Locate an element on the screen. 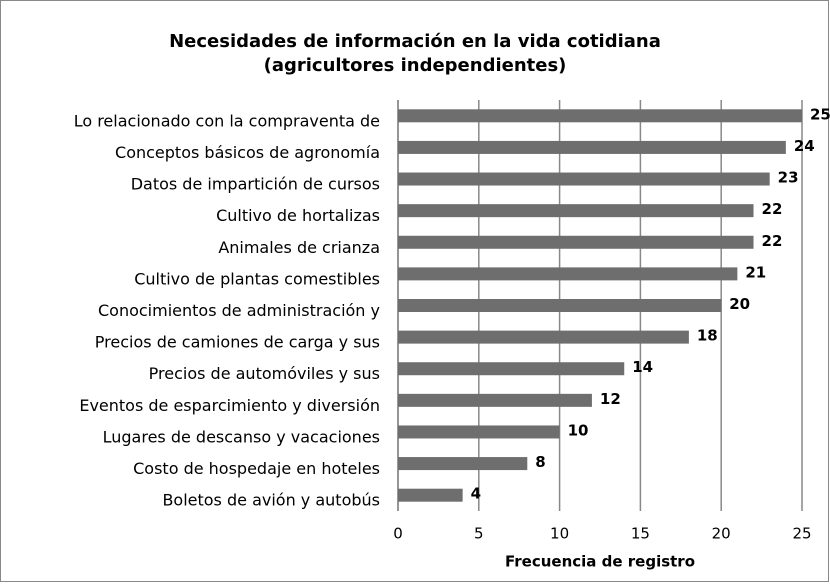 The image size is (830, 586). x-tick-label: 25 is located at coordinates (801, 534).